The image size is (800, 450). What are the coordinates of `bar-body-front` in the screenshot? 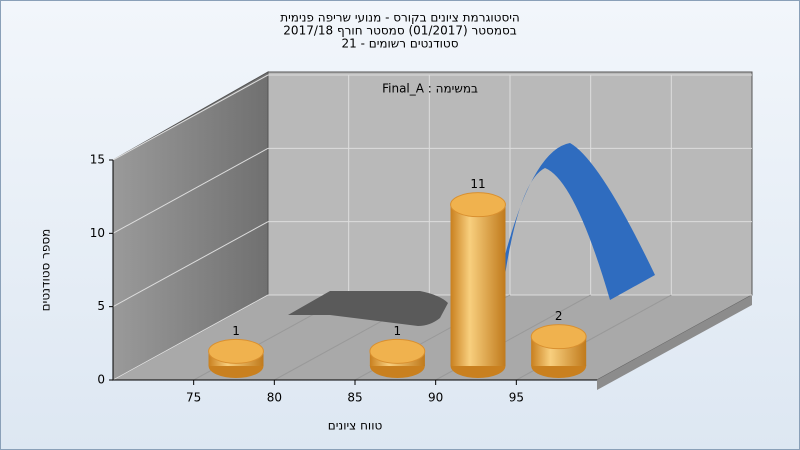 It's located at (478, 285).